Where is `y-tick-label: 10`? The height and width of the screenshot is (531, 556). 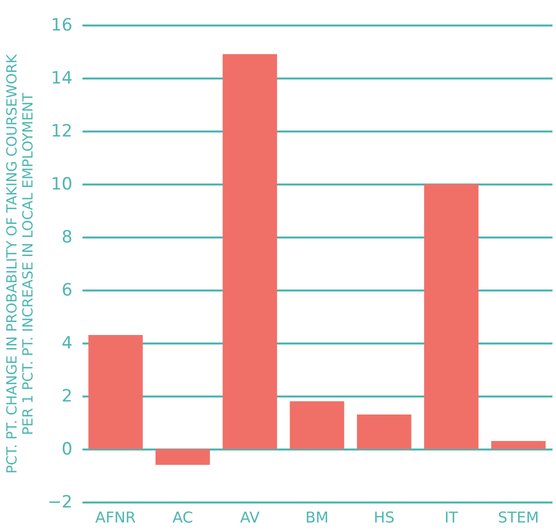 y-tick-label: 10 is located at coordinates (61, 184).